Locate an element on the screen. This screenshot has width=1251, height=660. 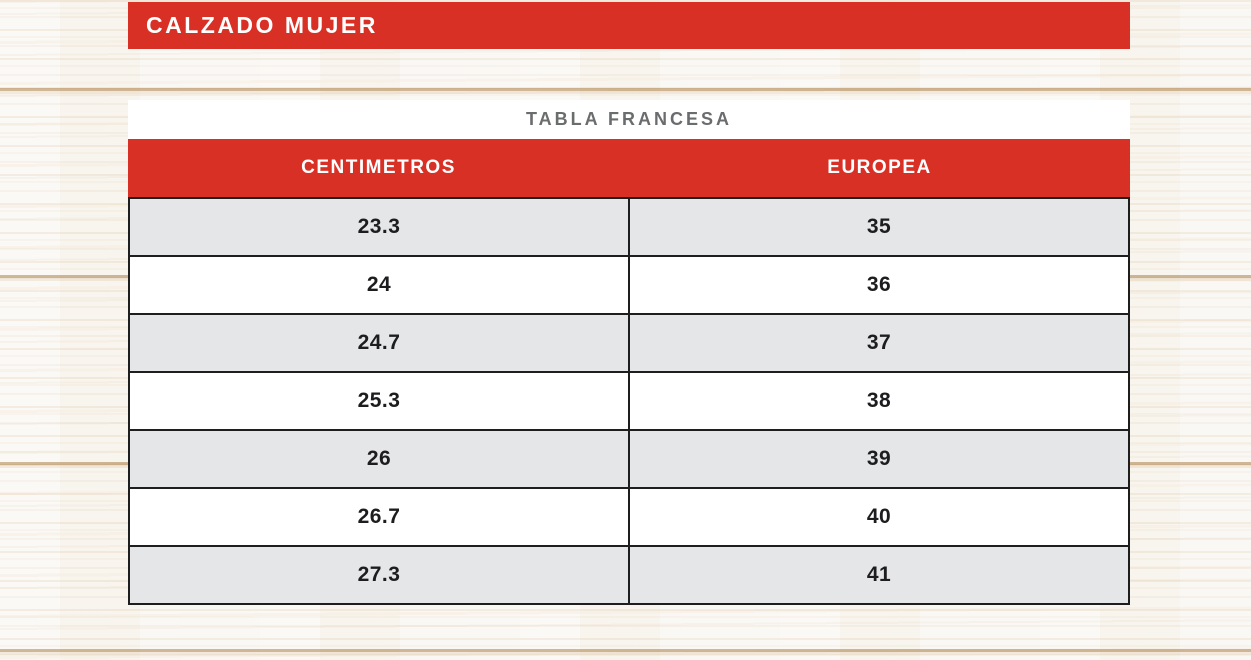
cm-cell: 23.3 is located at coordinates (380, 227).